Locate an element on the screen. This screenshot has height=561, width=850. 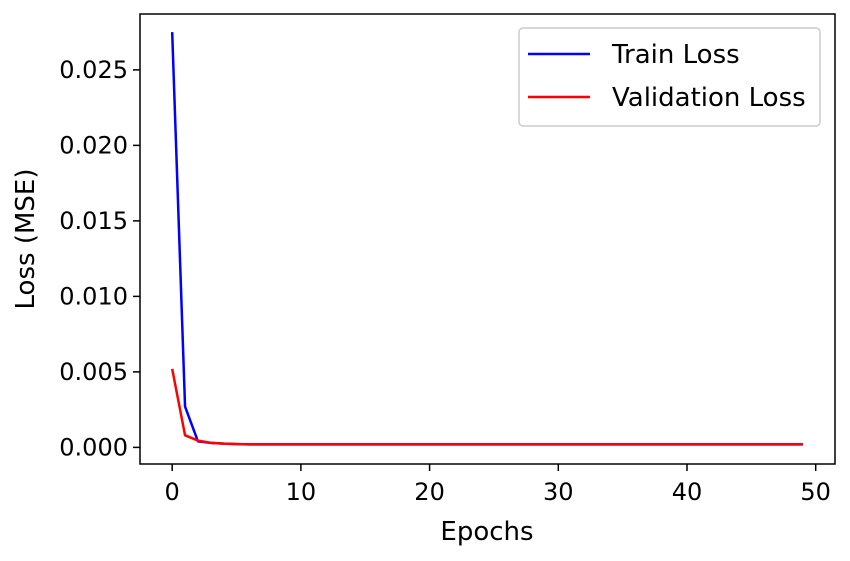
x-tick-label: 30 is located at coordinates (558, 492).